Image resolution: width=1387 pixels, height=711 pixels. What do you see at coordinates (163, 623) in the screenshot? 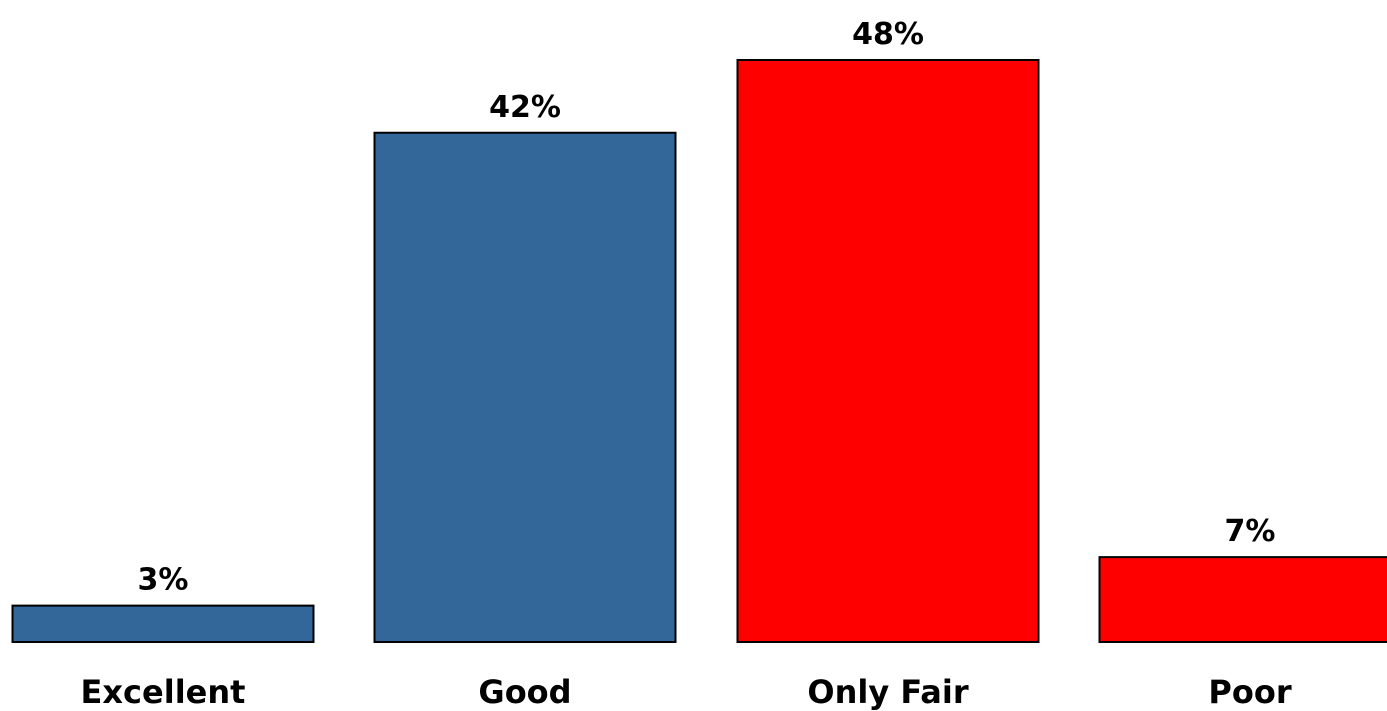
I see `bar-excellent` at bounding box center [163, 623].